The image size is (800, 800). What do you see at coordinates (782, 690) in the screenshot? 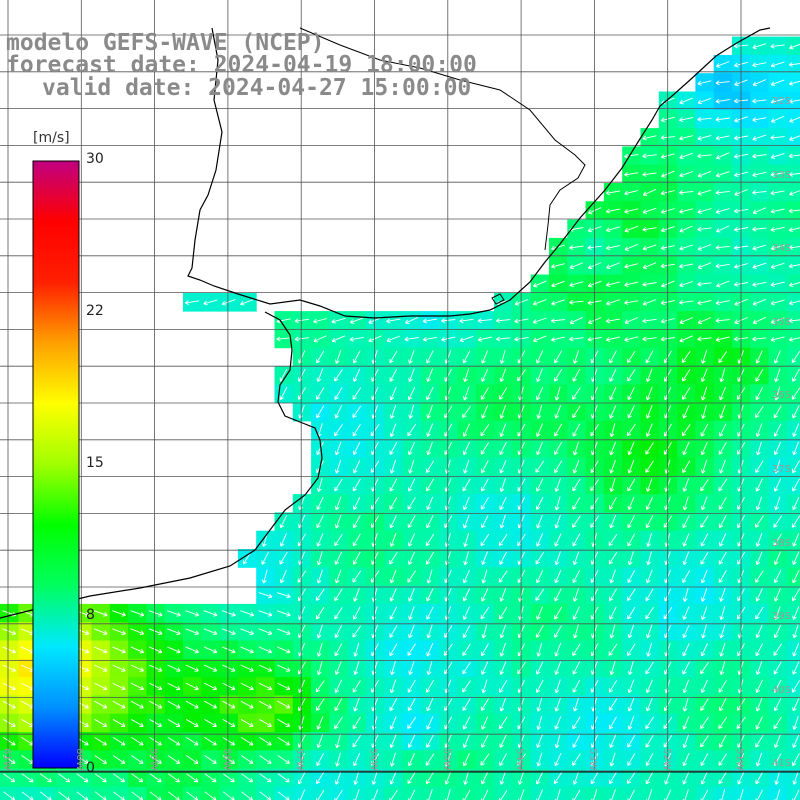
I see `latitude-label: 40S` at bounding box center [782, 690].